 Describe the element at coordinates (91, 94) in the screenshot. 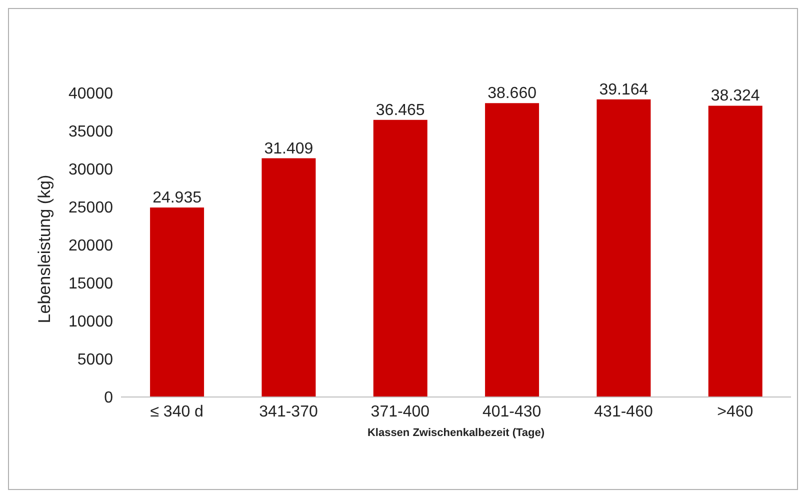

I see `y-tick-label: 40000` at that location.